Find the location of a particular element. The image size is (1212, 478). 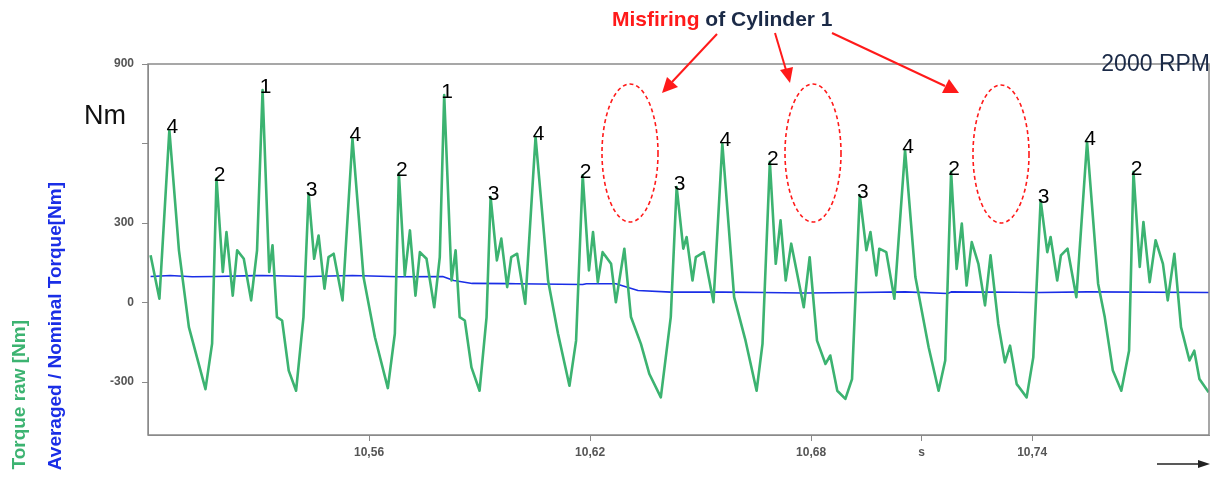

y-tick-label: 0 is located at coordinates (131, 301).